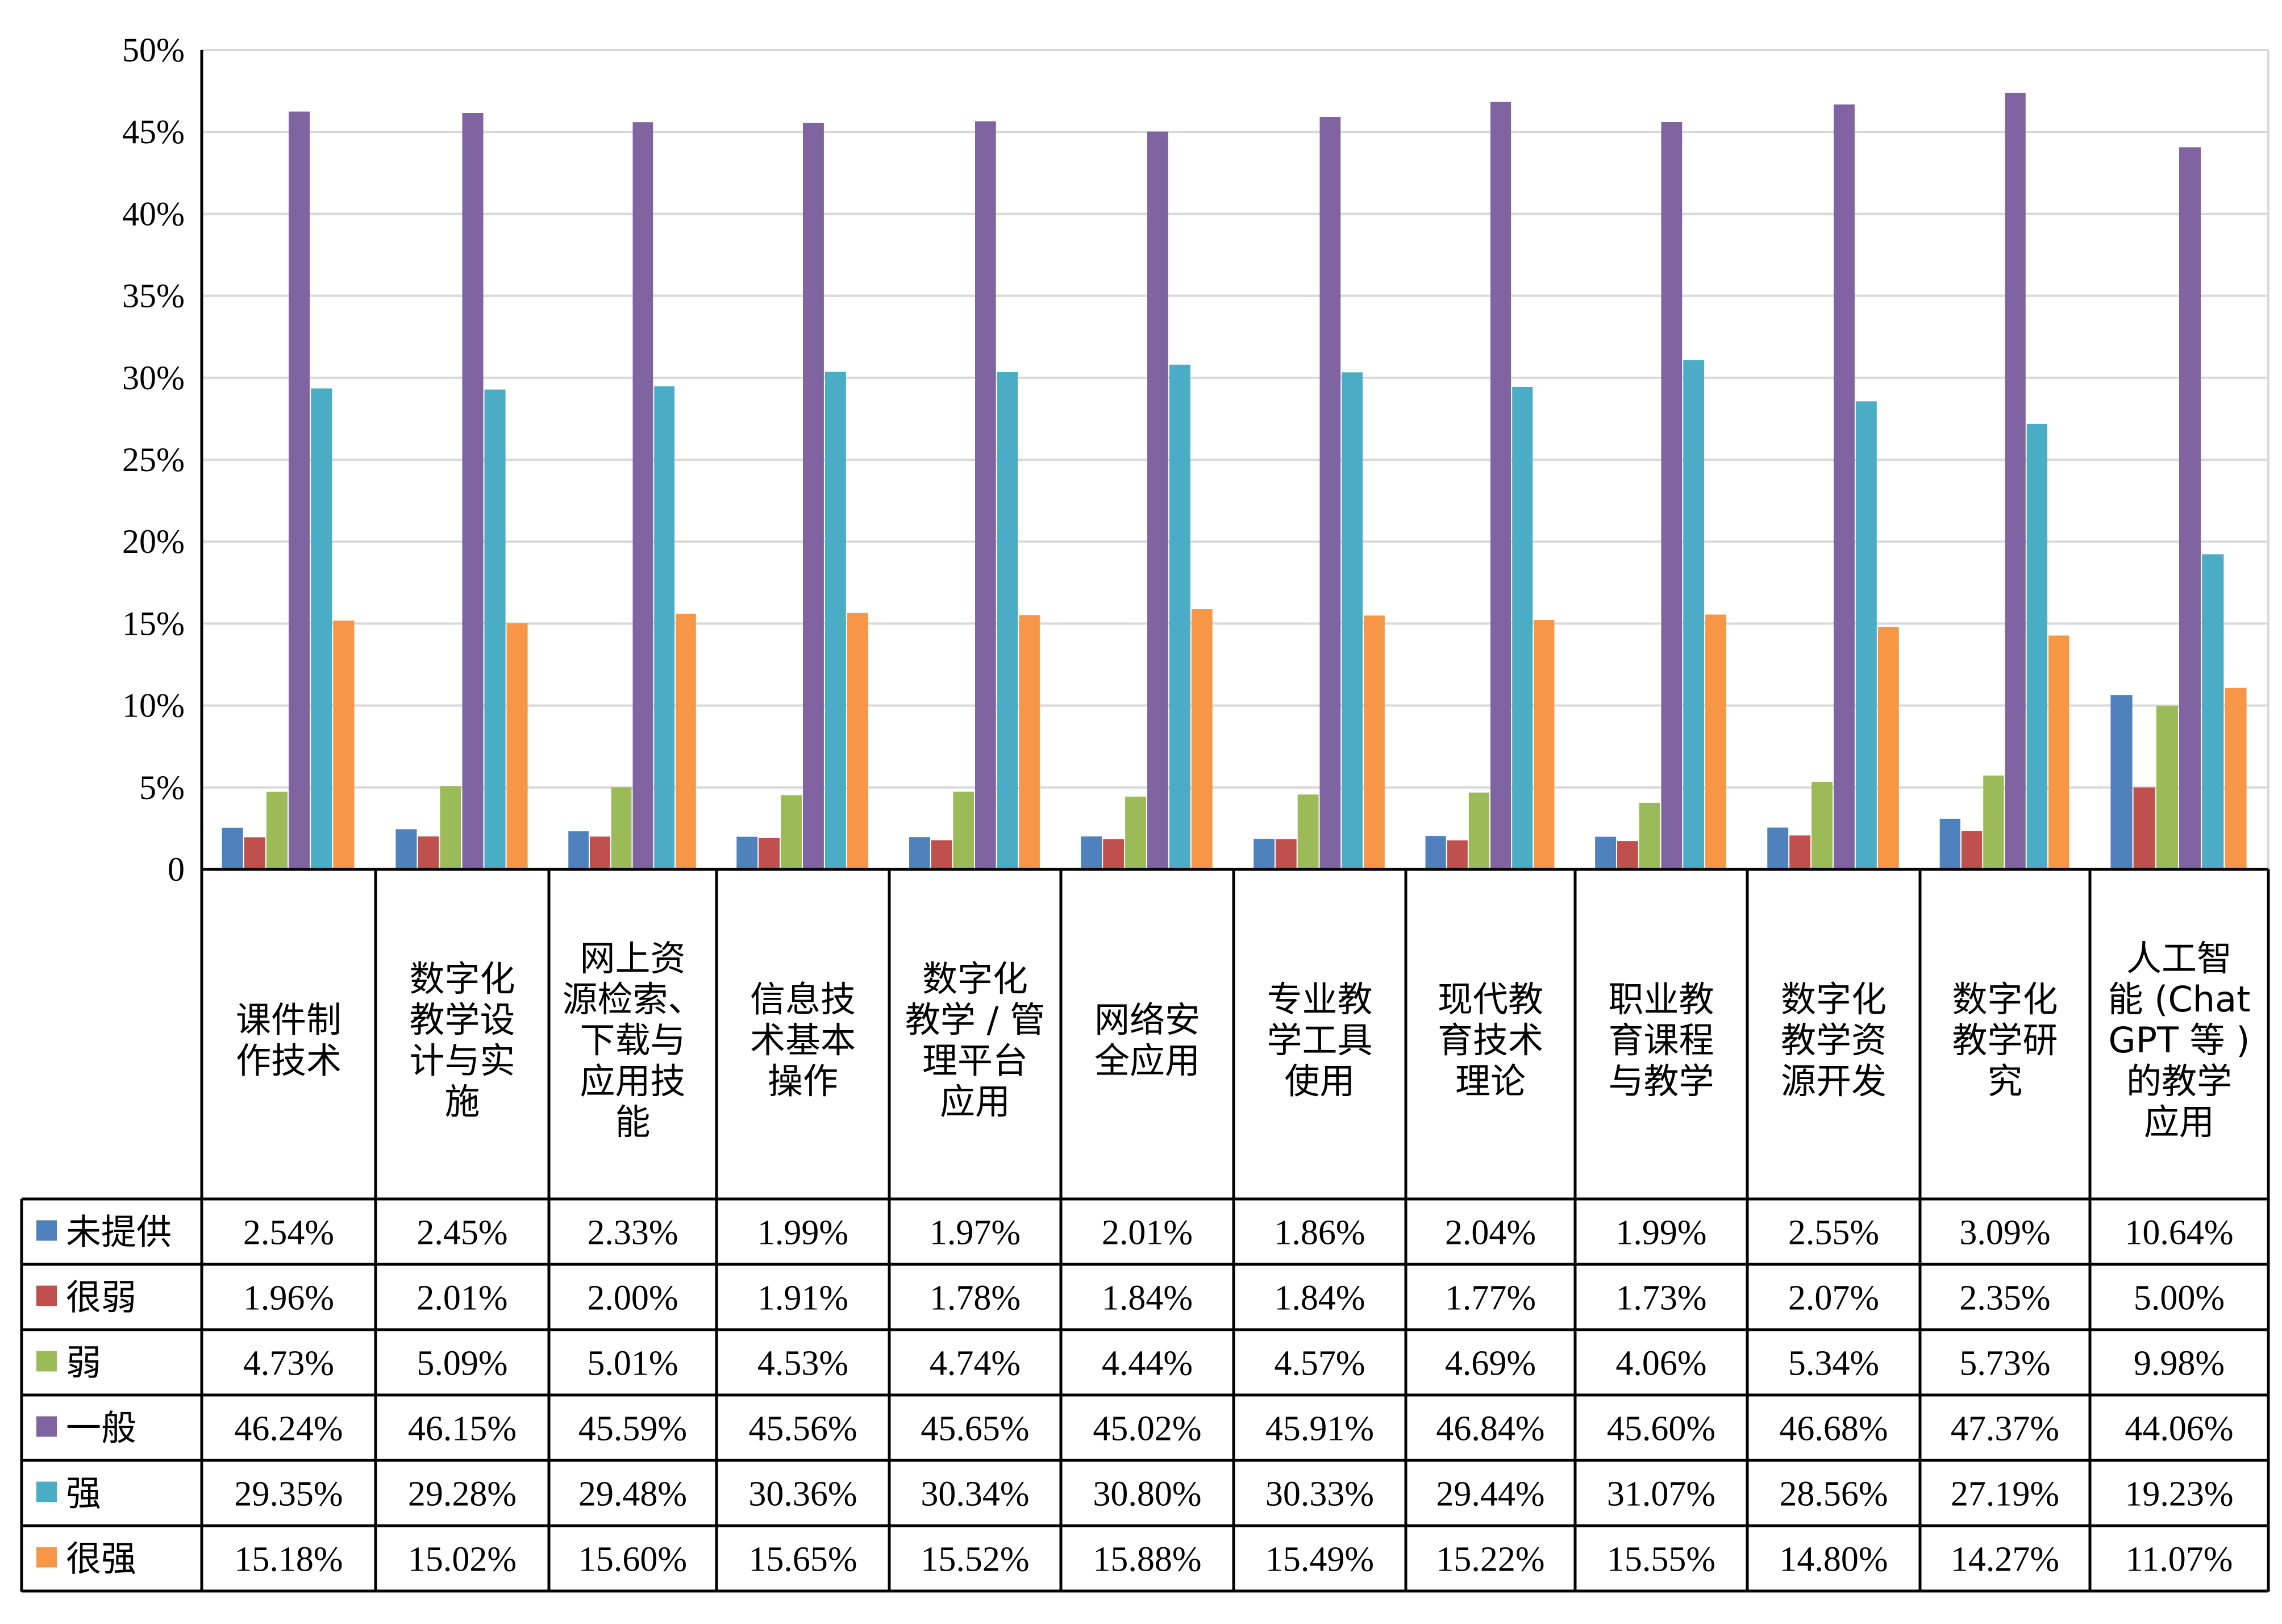  Describe the element at coordinates (632, 1559) in the screenshot. I see `data-table-cell: 15.60%` at that location.